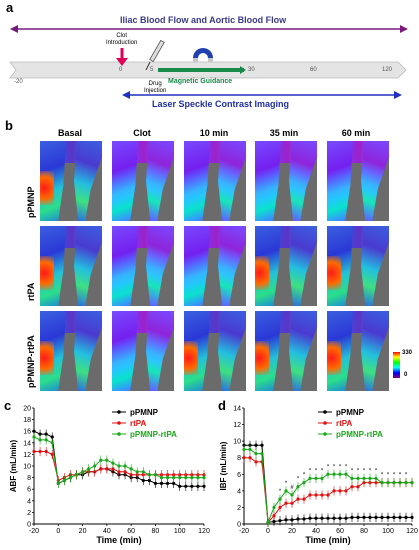 The width and height of the screenshot is (419, 550). I want to click on timeline-tick: -20, so click(18, 82).